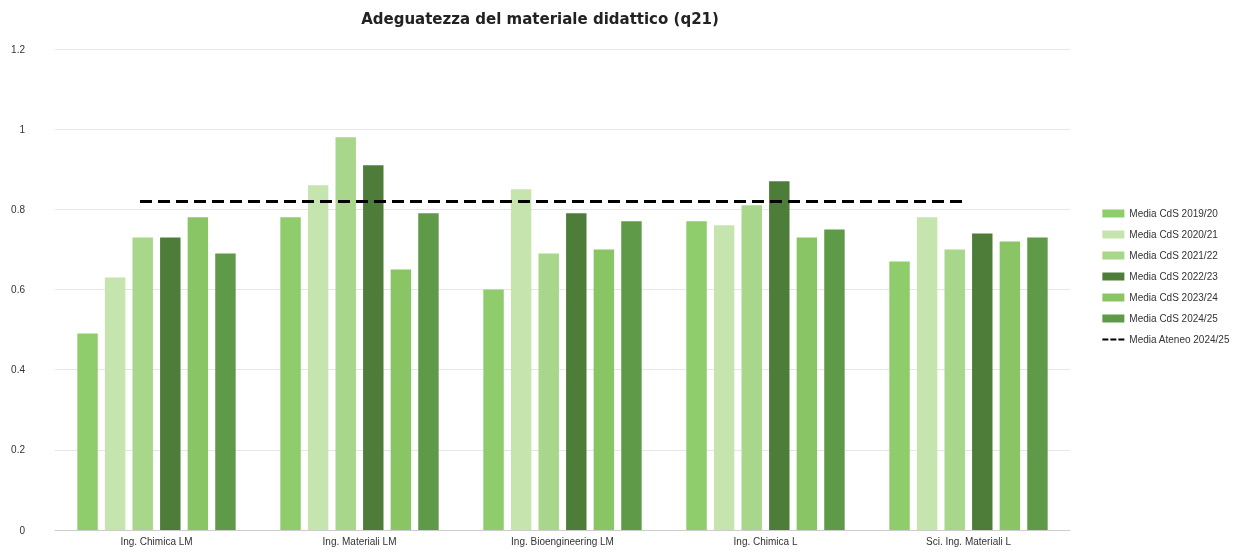 This screenshot has height=553, width=1245. What do you see at coordinates (1174, 234) in the screenshot?
I see `legend-label: Media CdS 2020/21` at bounding box center [1174, 234].